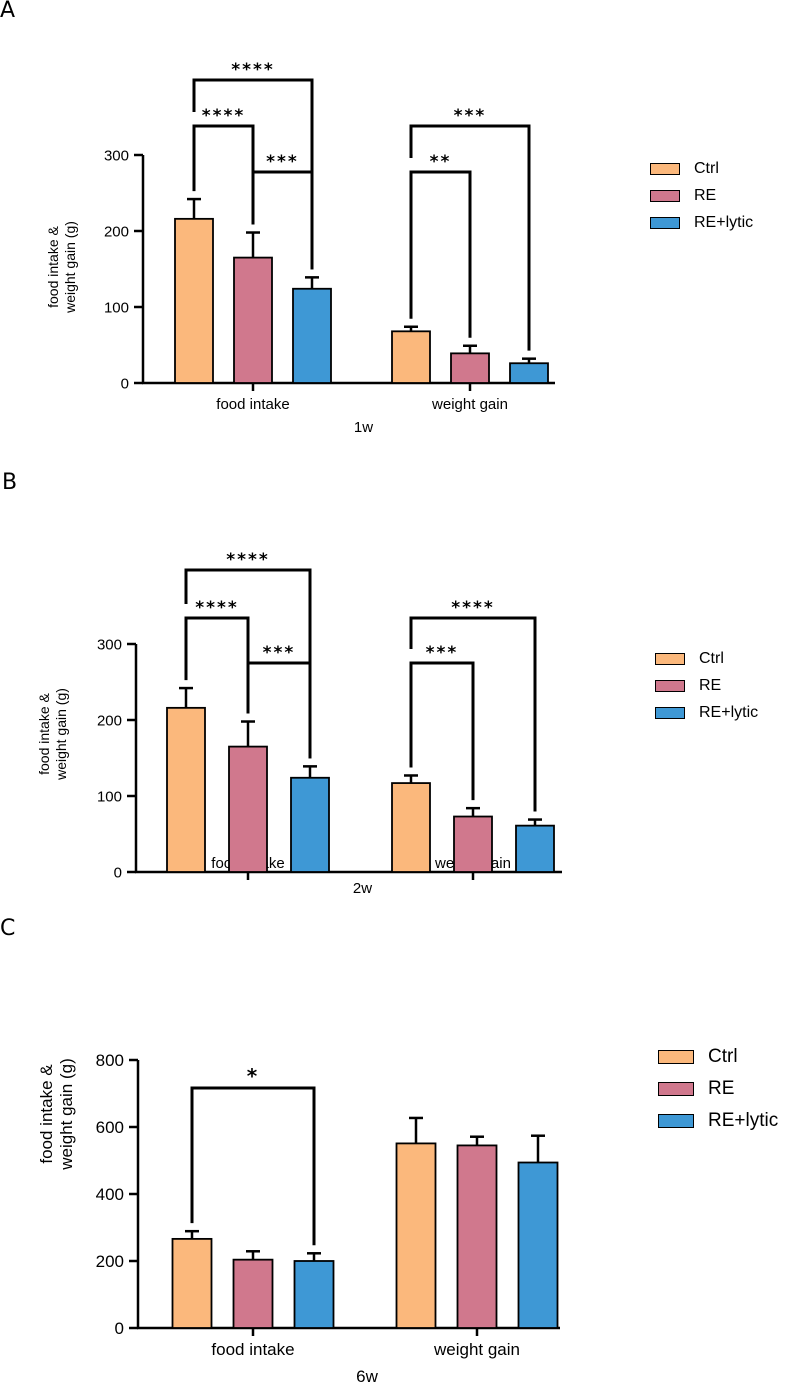 This screenshot has height=1388, width=787. I want to click on legend-a: Ctrl RE RE+lytic, so click(701, 200).